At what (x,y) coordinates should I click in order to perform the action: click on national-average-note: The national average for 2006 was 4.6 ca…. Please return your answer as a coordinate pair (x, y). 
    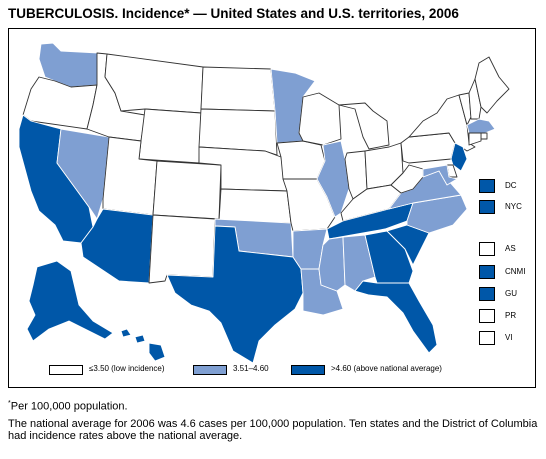
    Looking at the image, I should click on (273, 430).